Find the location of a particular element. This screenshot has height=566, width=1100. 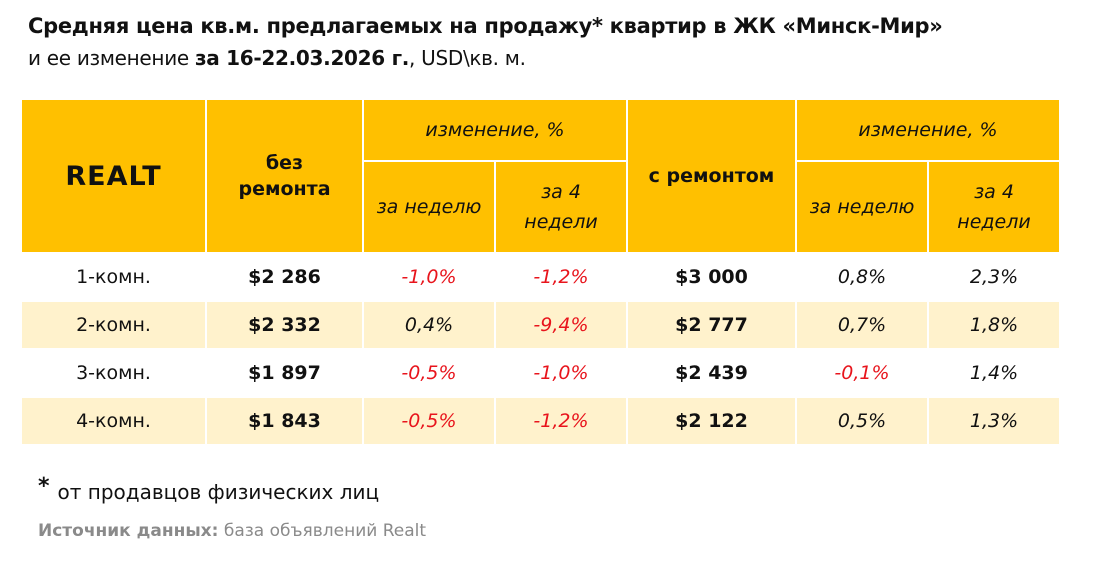

four-week-change-without-repair: -1,0% is located at coordinates (561, 373).